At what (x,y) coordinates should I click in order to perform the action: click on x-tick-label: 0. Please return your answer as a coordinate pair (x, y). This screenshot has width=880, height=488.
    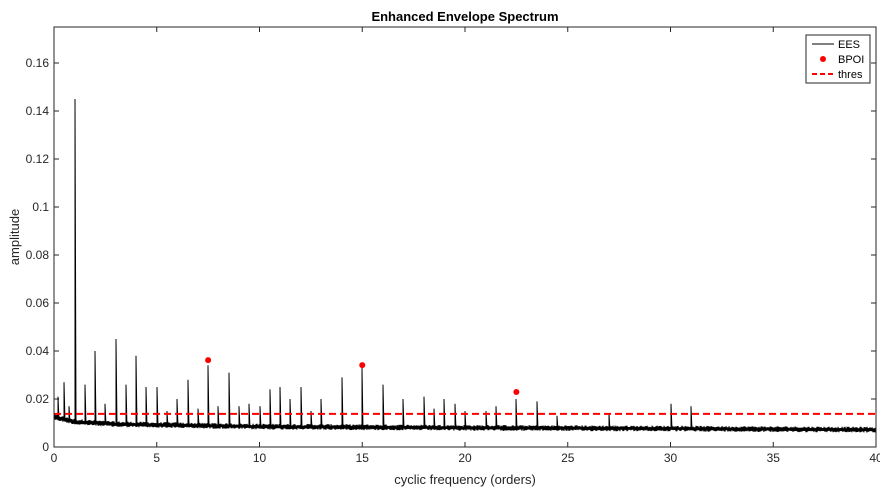
    Looking at the image, I should click on (54, 458).